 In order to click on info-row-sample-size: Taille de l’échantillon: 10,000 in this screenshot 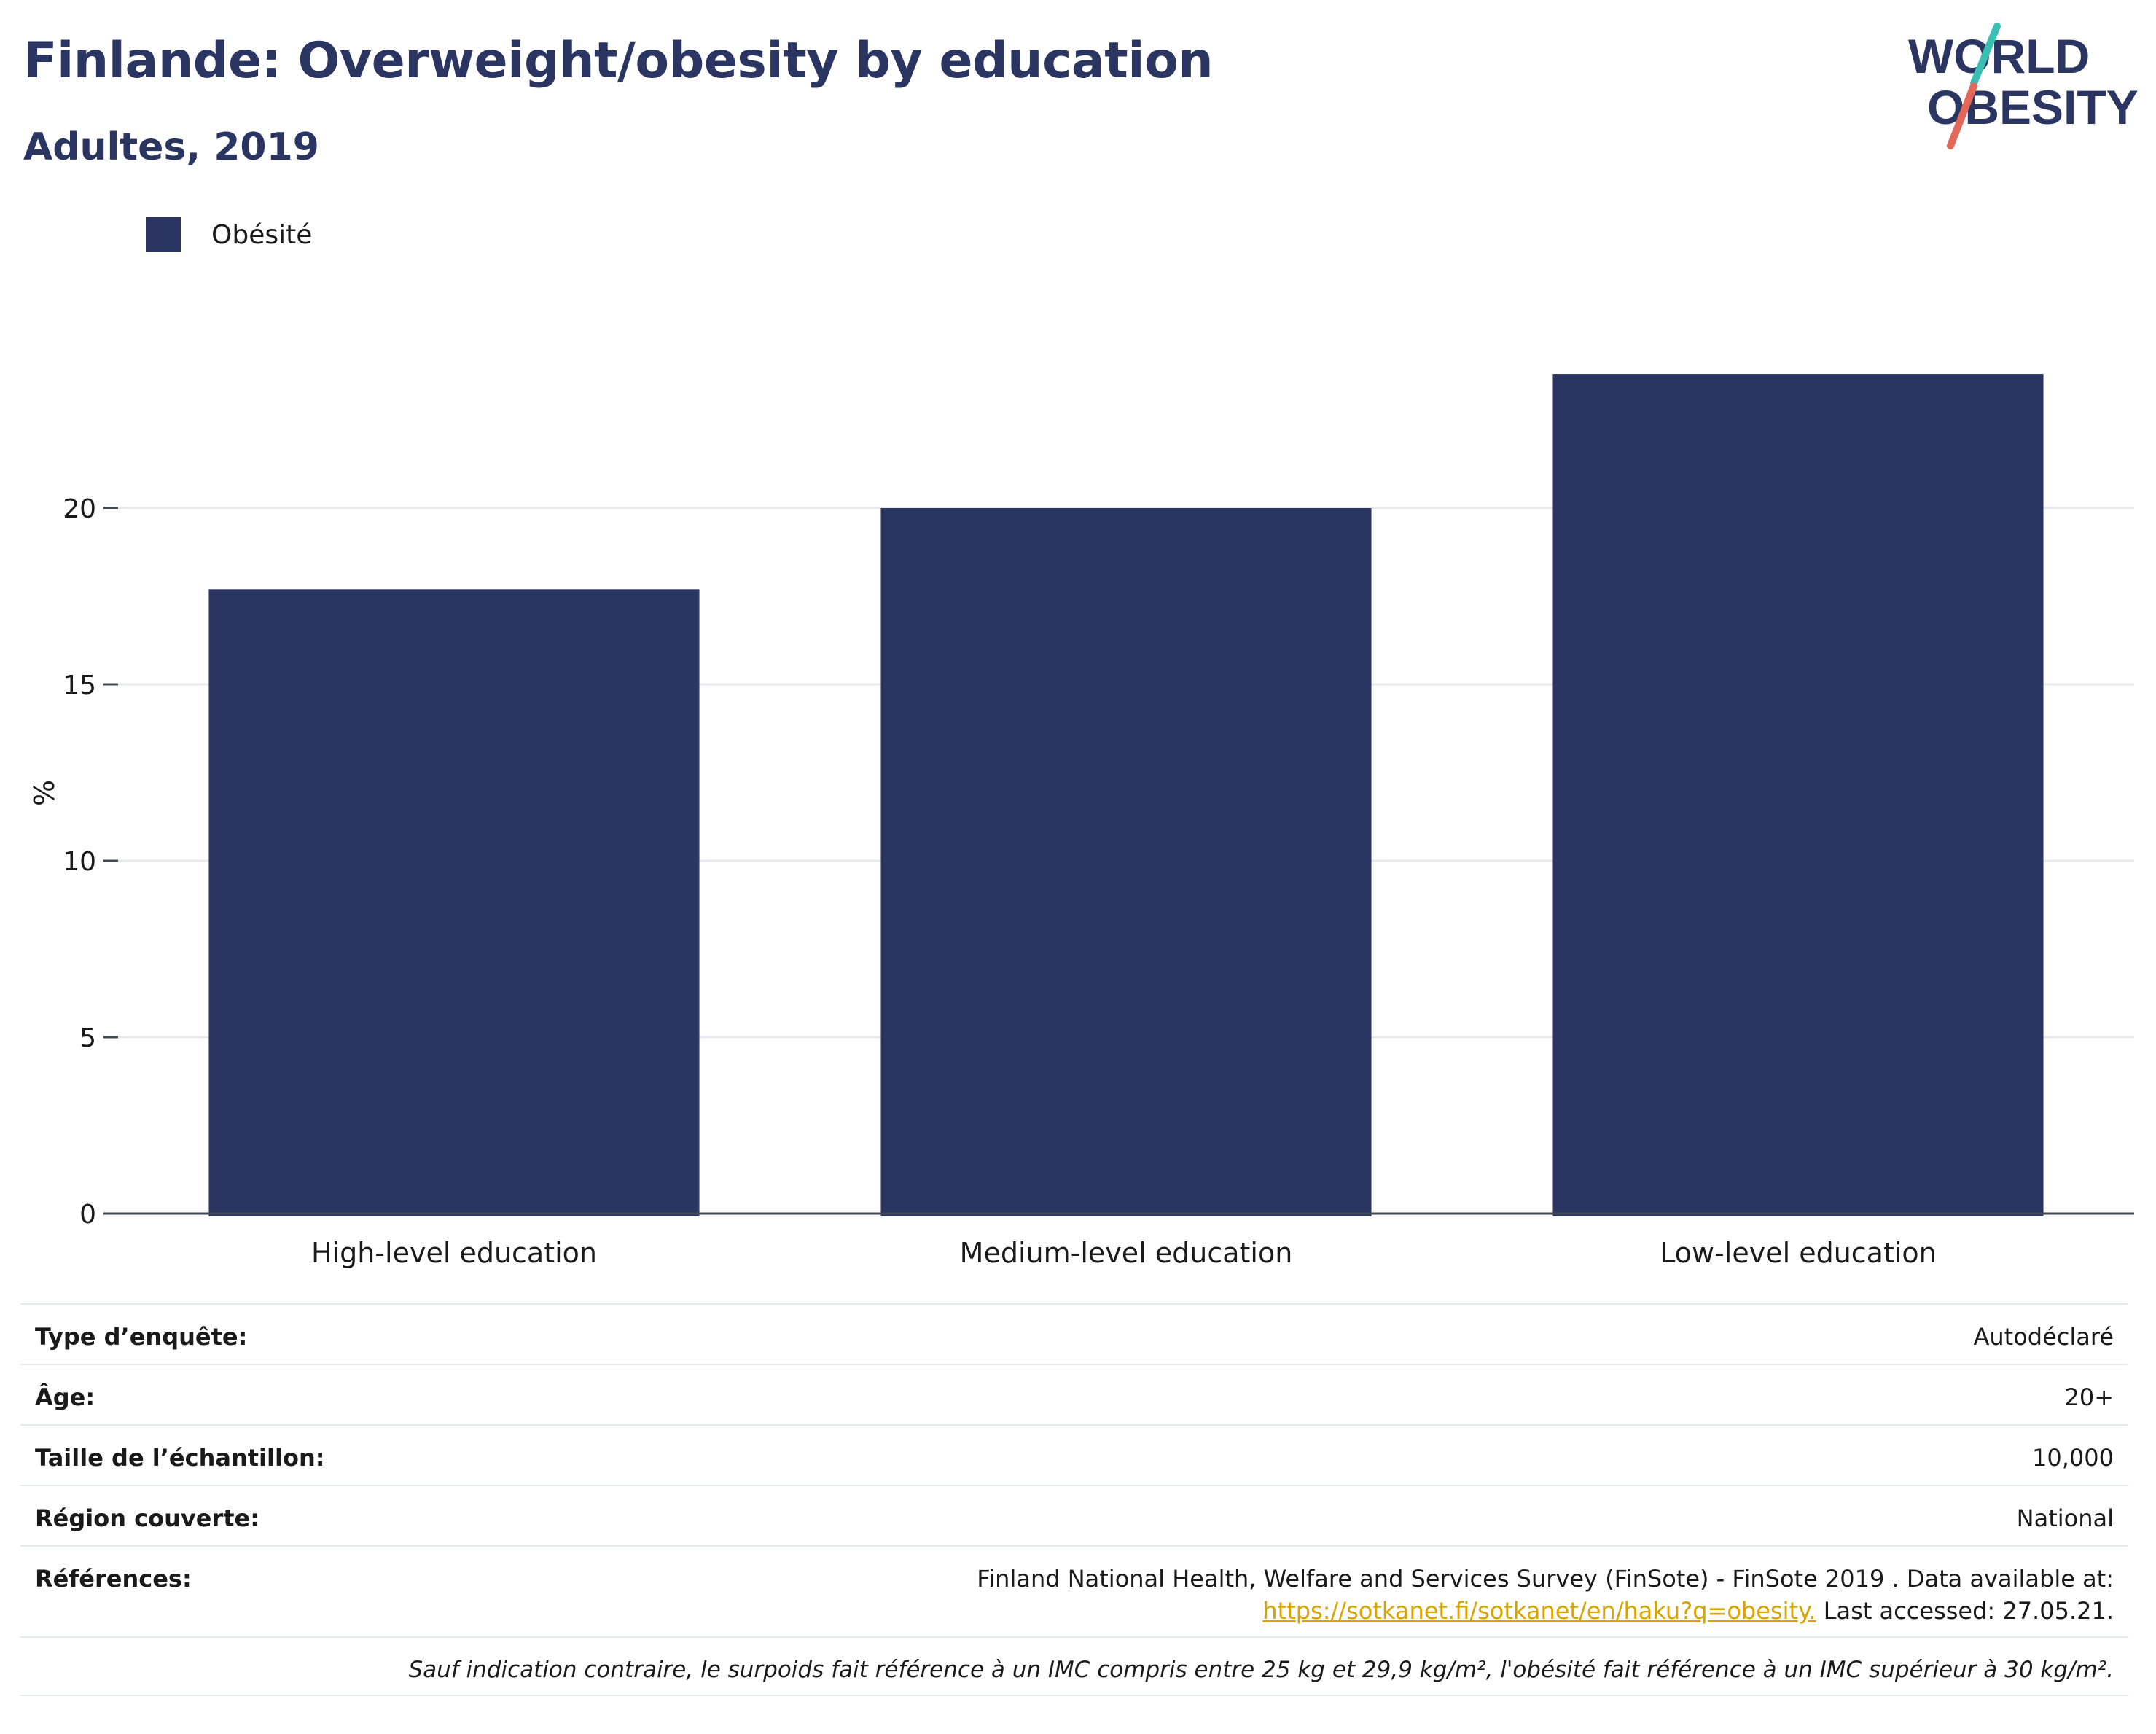, I will do `click(1074, 1454)`.